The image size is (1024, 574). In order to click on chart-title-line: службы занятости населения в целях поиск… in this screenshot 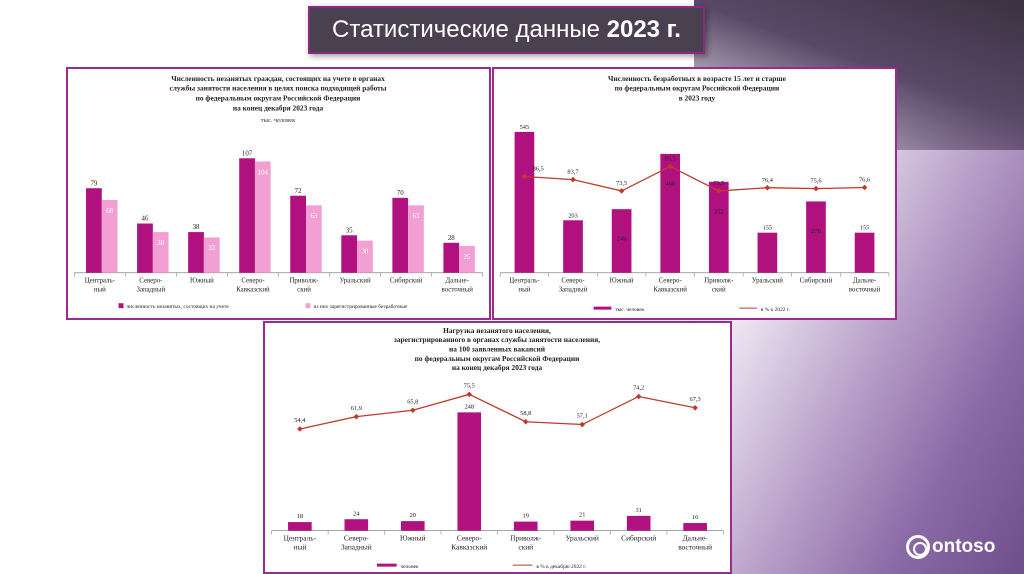, I will do `click(277, 88)`.